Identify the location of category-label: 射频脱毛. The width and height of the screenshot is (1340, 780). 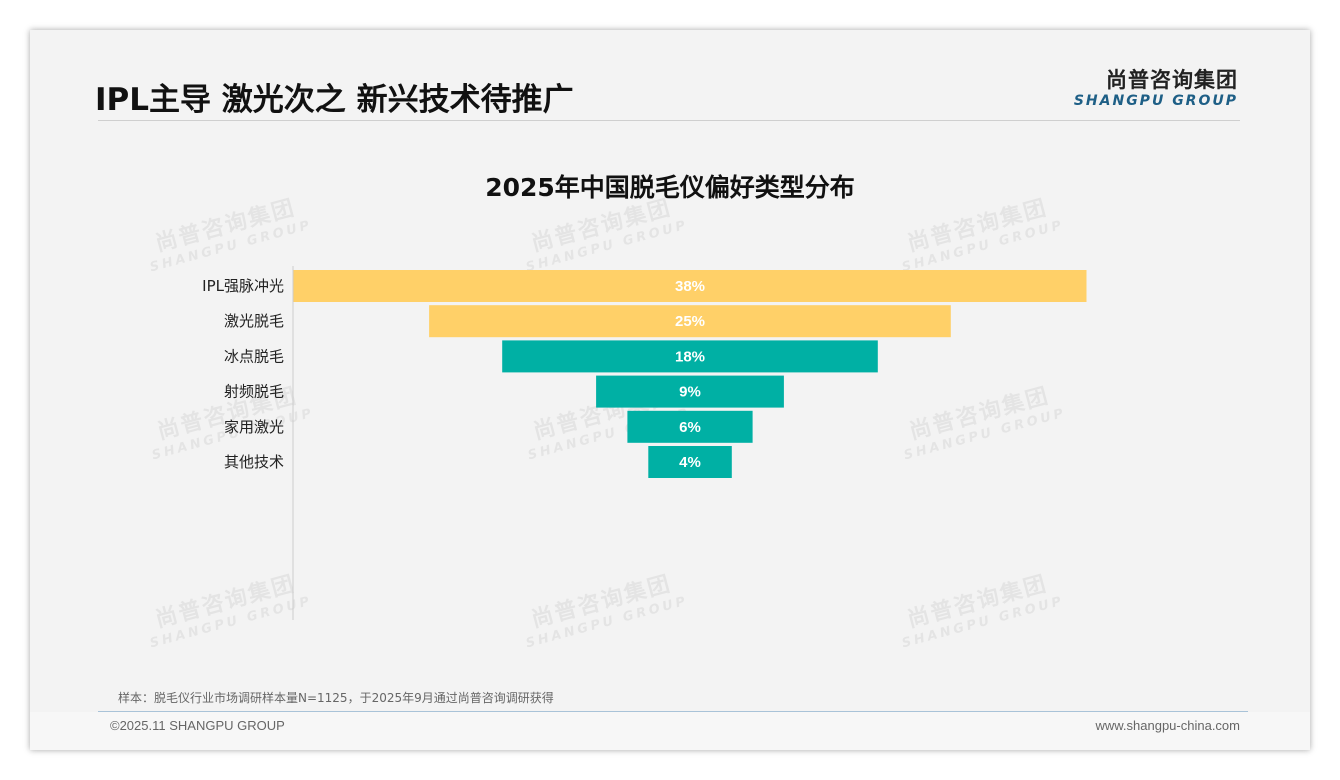
(254, 392).